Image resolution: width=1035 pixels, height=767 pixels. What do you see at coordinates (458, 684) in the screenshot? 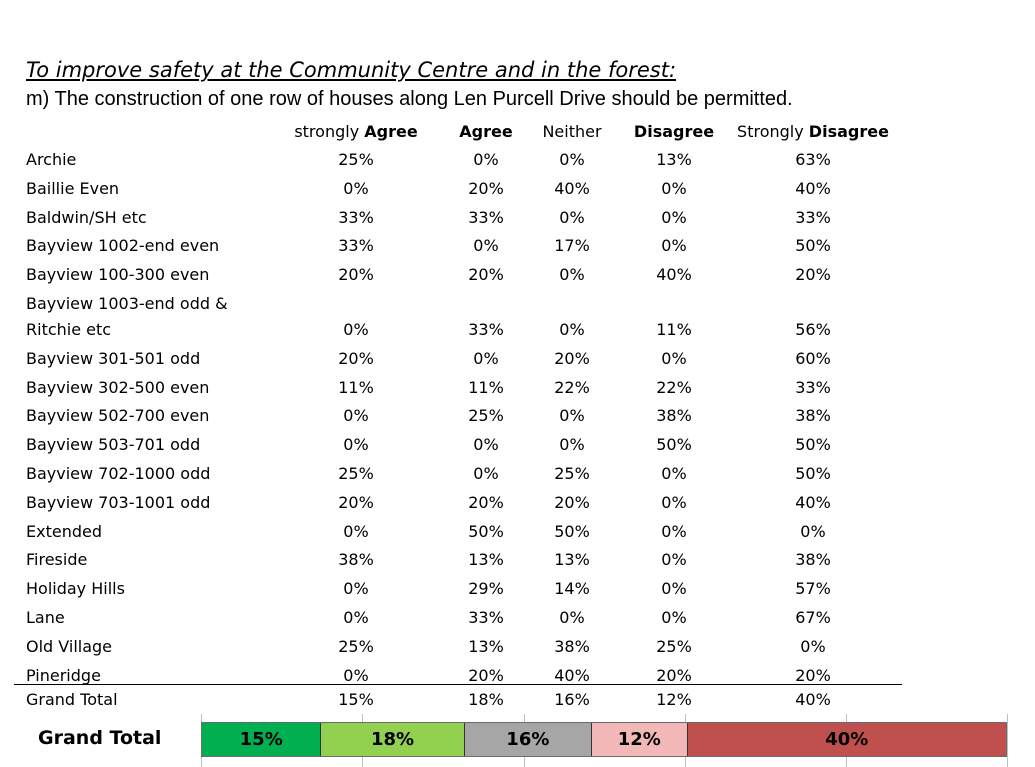
I see `grand-total-rule` at bounding box center [458, 684].